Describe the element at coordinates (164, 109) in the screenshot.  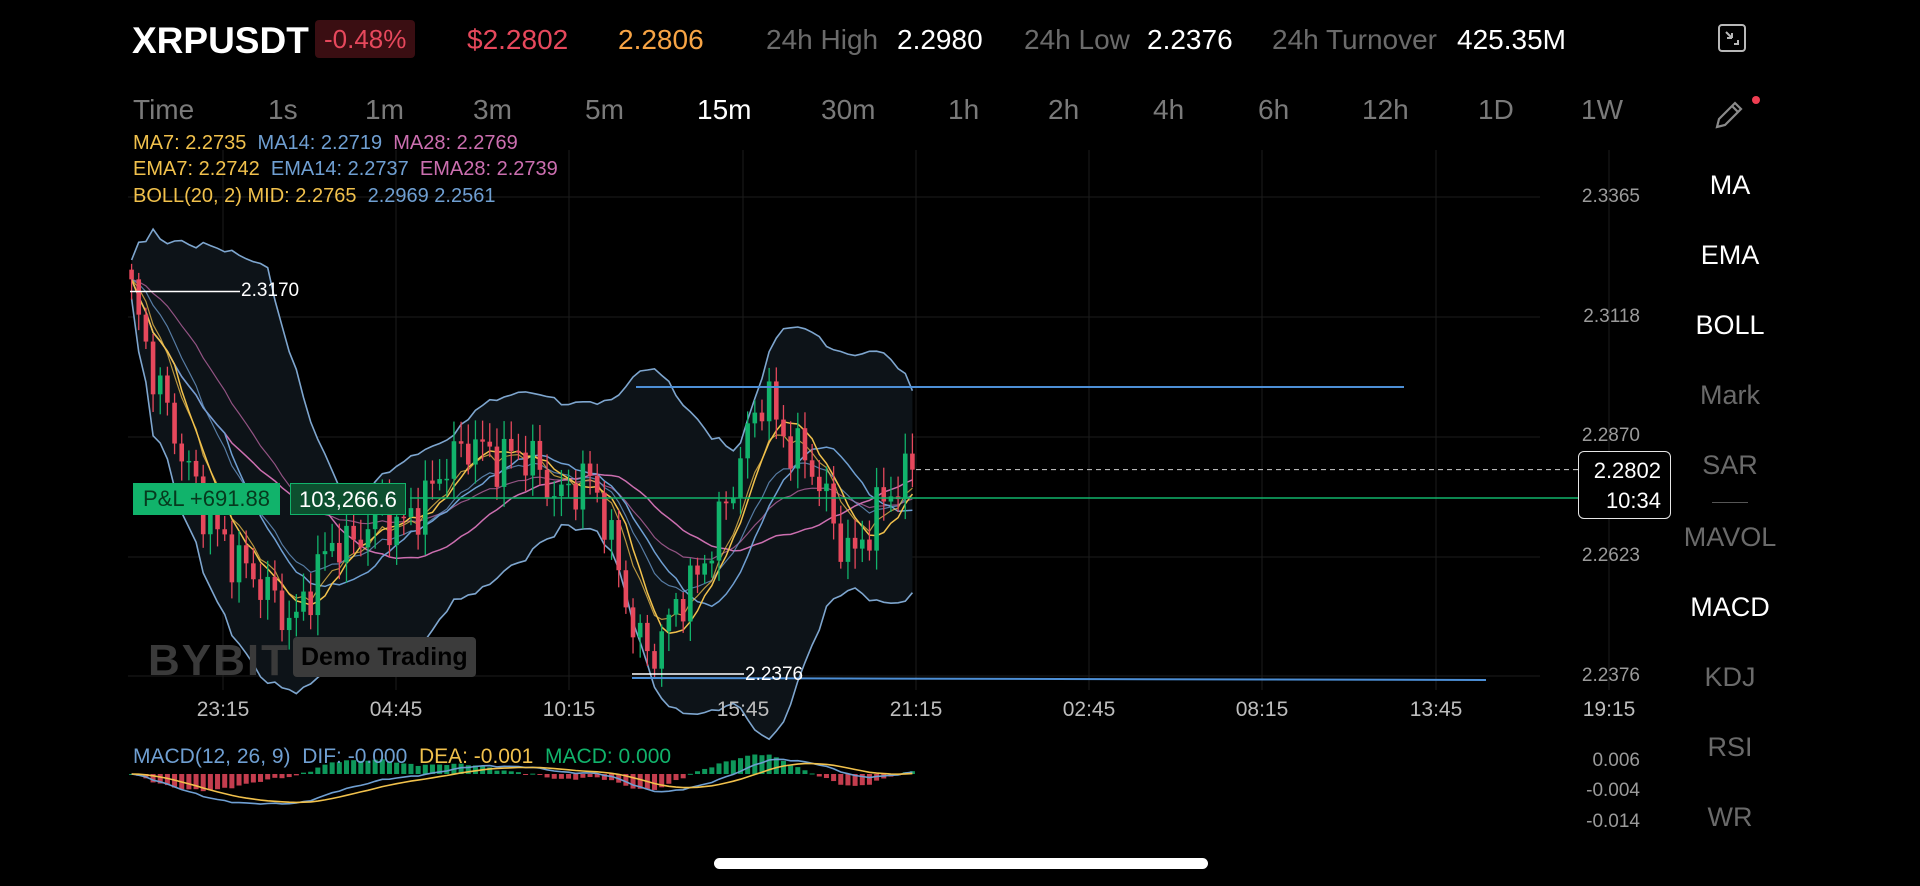
I see `tab-time: Time` at that location.